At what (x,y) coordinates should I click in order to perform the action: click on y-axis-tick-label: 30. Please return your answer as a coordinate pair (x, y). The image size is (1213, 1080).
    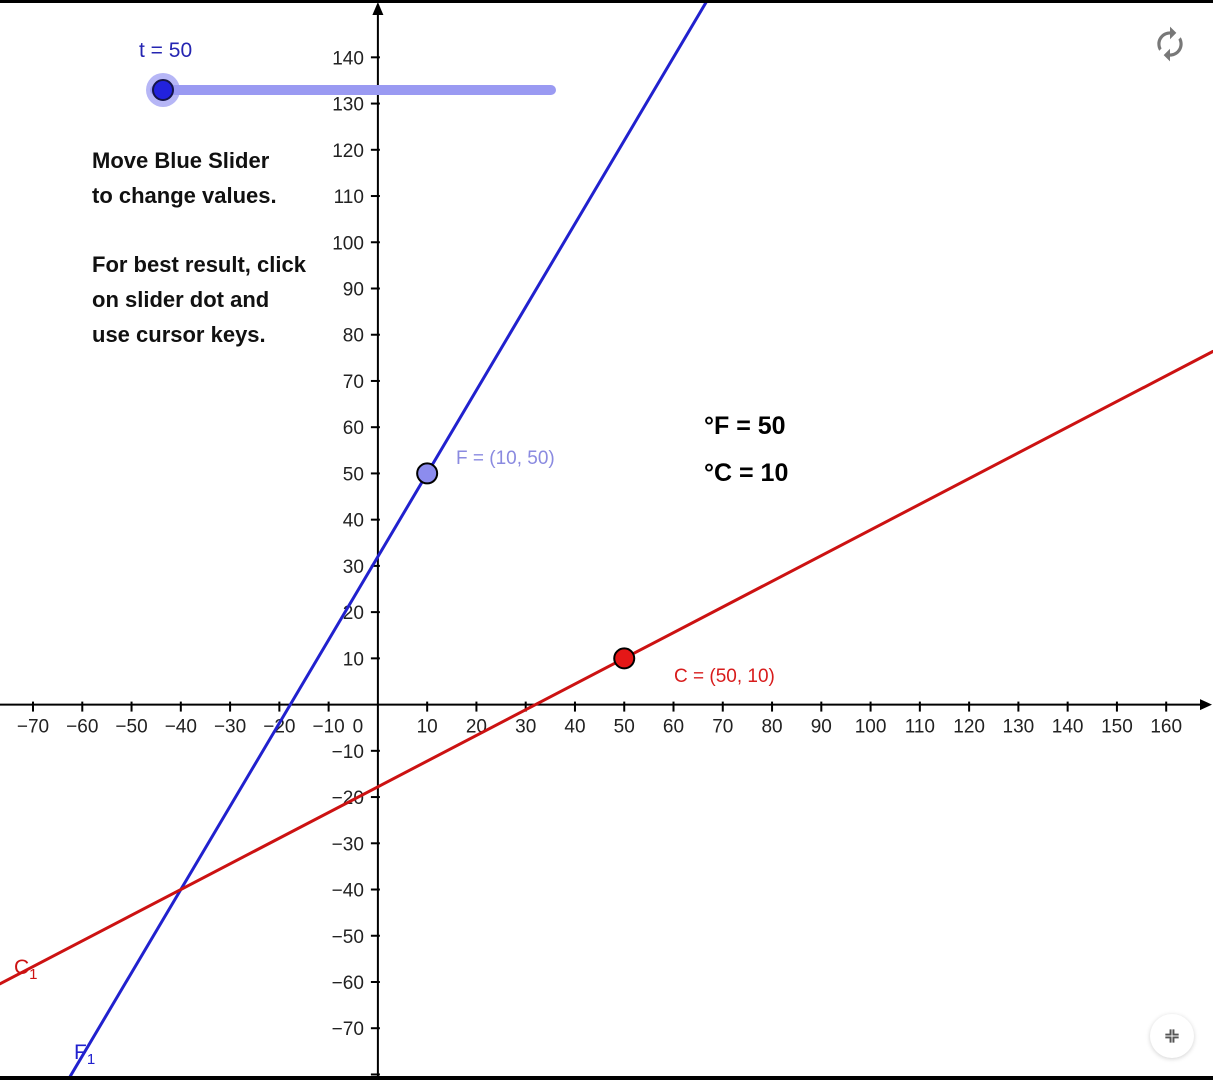
    Looking at the image, I should click on (353, 567).